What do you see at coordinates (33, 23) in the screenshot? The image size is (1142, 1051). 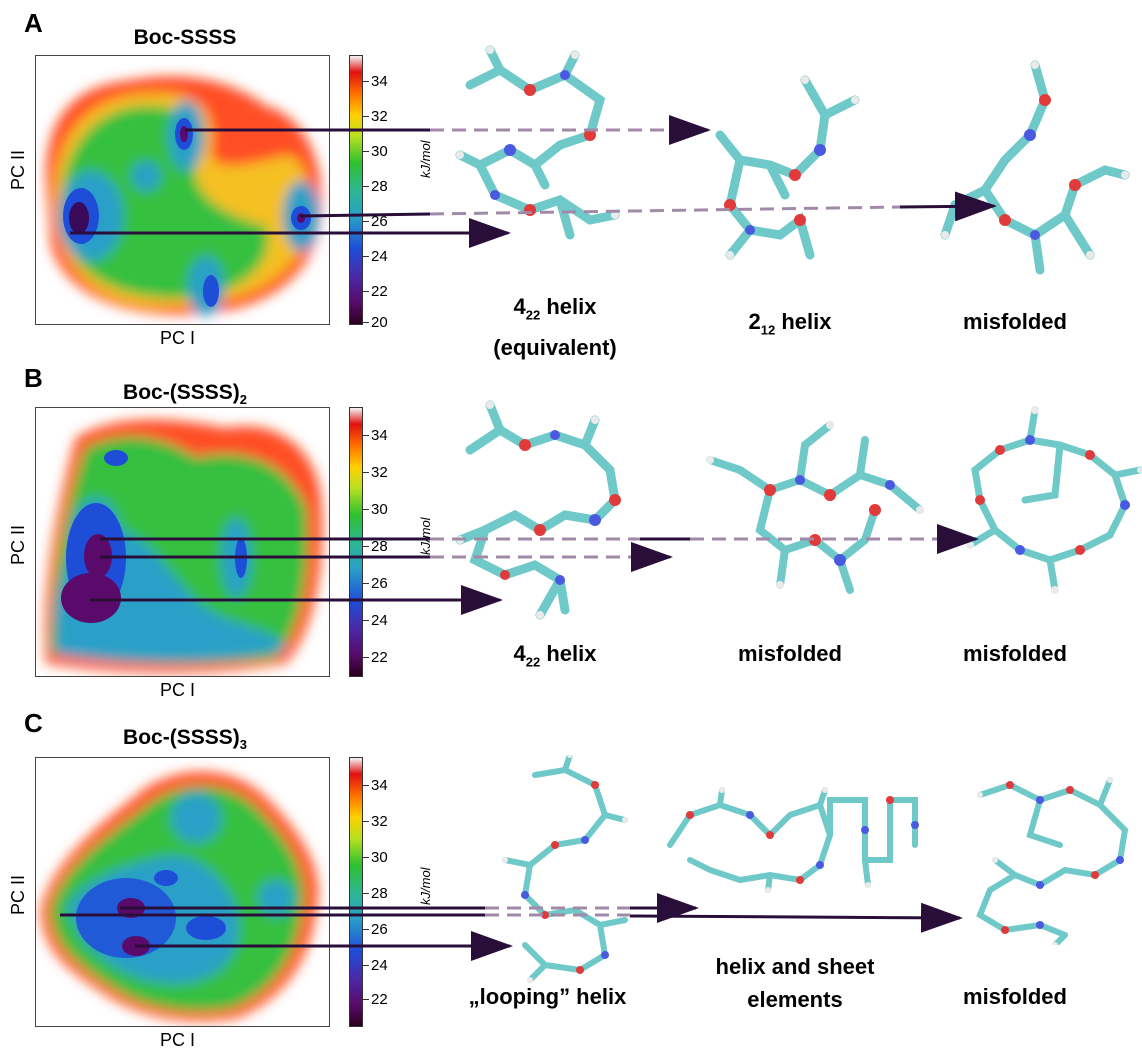 I see `panel-letter: A` at bounding box center [33, 23].